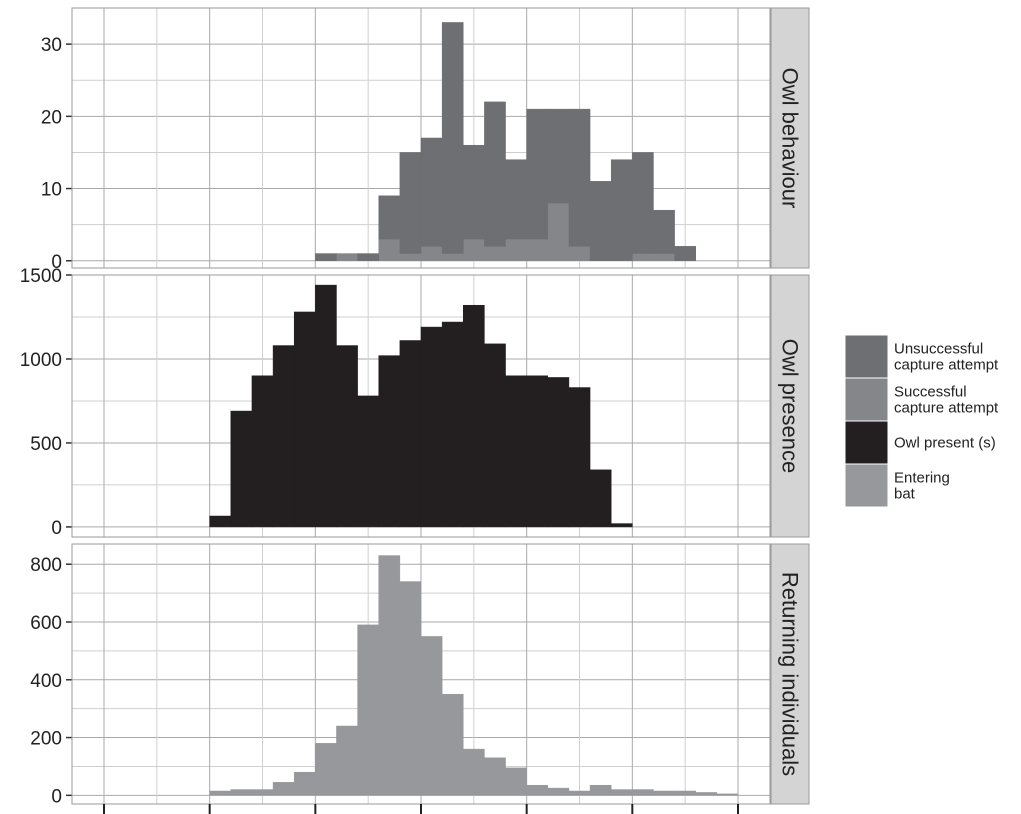 This screenshot has height=814, width=1021. I want to click on y-tick-label: 10, so click(51, 190).